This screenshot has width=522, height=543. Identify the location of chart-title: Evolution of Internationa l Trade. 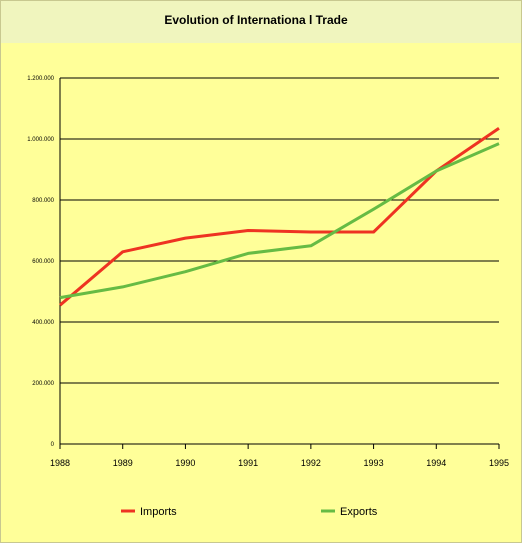
(256, 20).